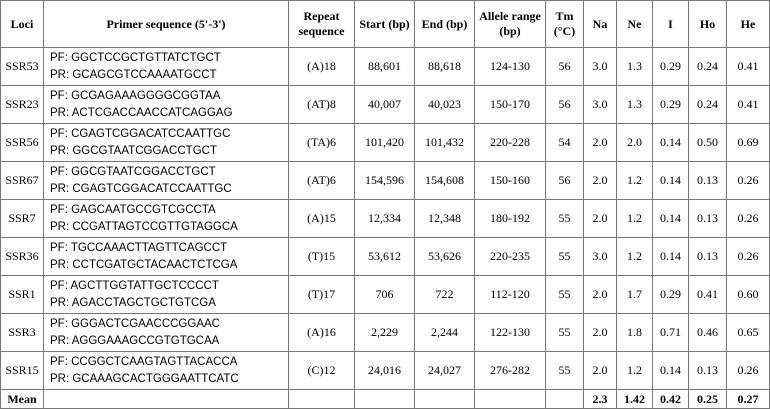 Image resolution: width=770 pixels, height=409 pixels. I want to click on primer-line: PR: CCTCGATGCTACAACTCTCGA, so click(144, 264).